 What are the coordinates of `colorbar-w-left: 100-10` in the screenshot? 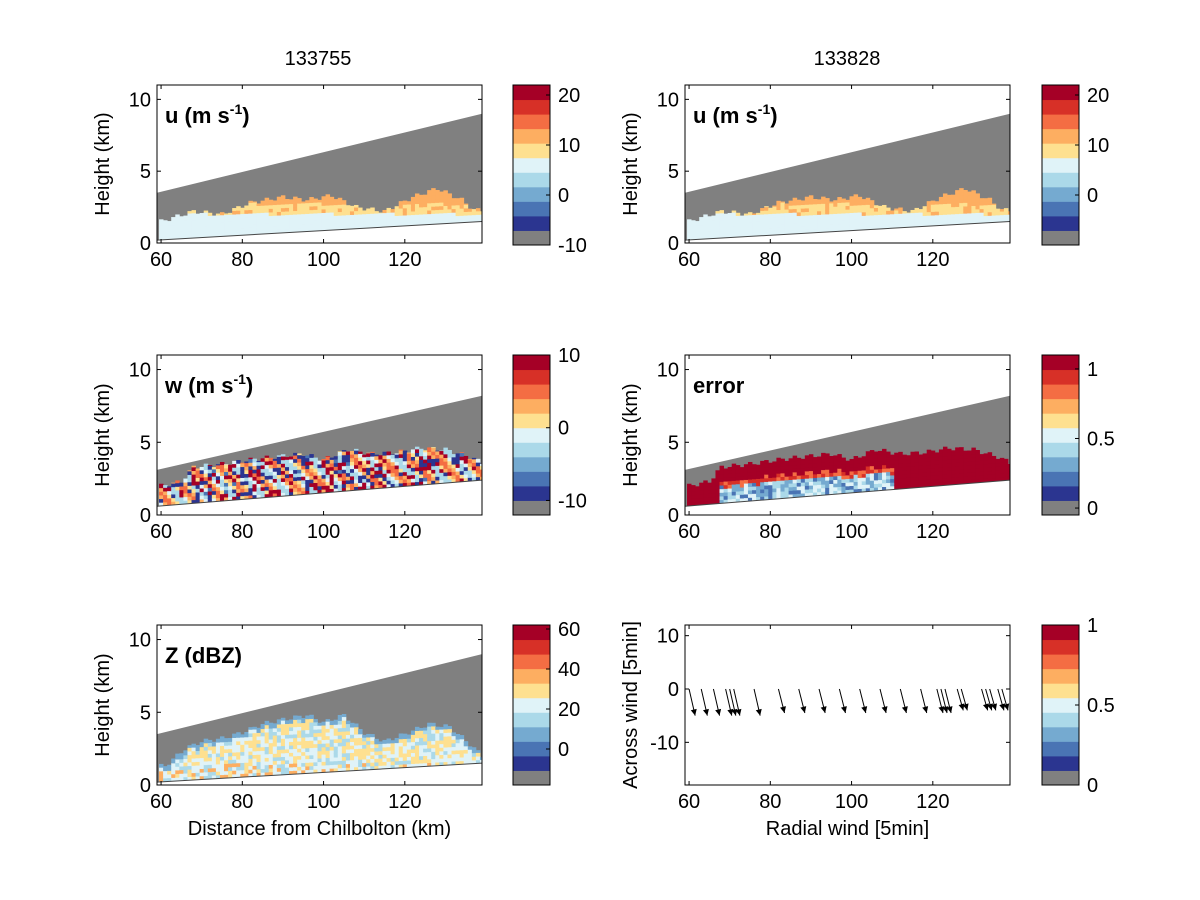 It's located at (549, 430).